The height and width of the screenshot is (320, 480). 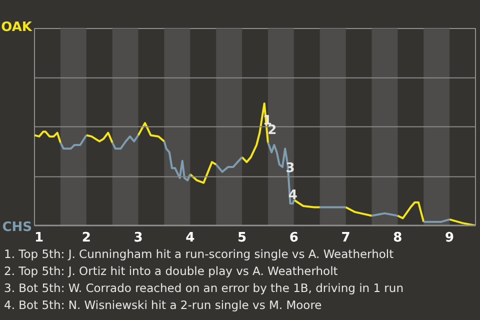 What do you see at coordinates (16, 28) in the screenshot?
I see `text: OAK` at bounding box center [16, 28].